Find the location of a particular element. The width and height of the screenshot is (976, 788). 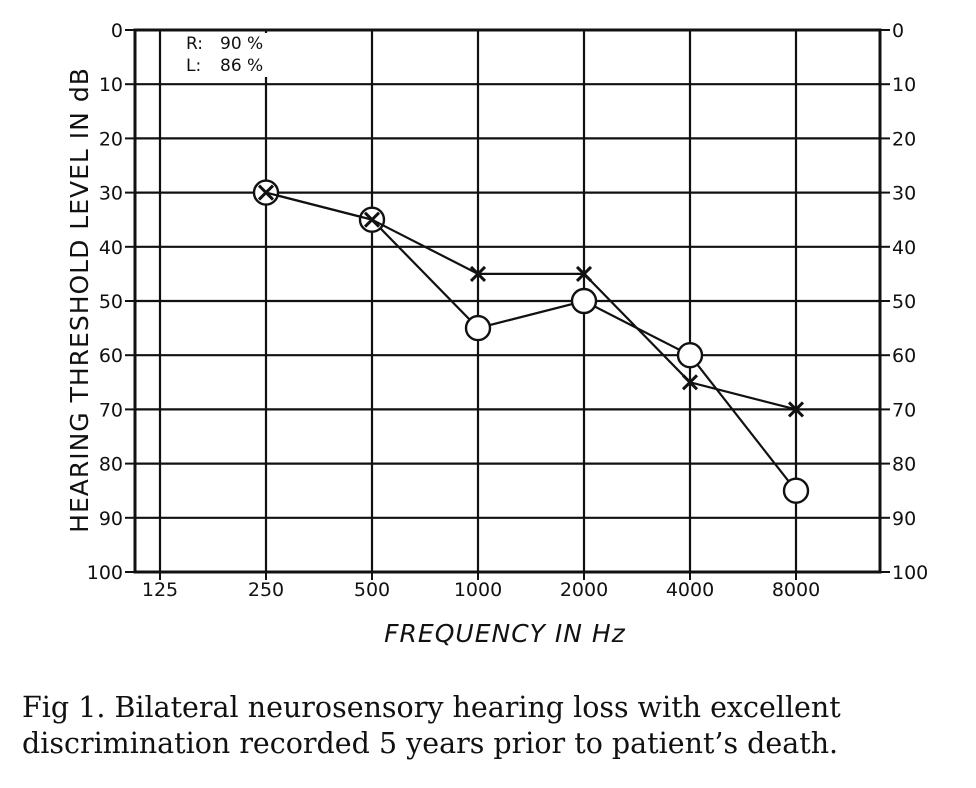

left-y-tick-labels: 0 10 20 30 40 50 60 70 80 90 100 is located at coordinates (105, 302).